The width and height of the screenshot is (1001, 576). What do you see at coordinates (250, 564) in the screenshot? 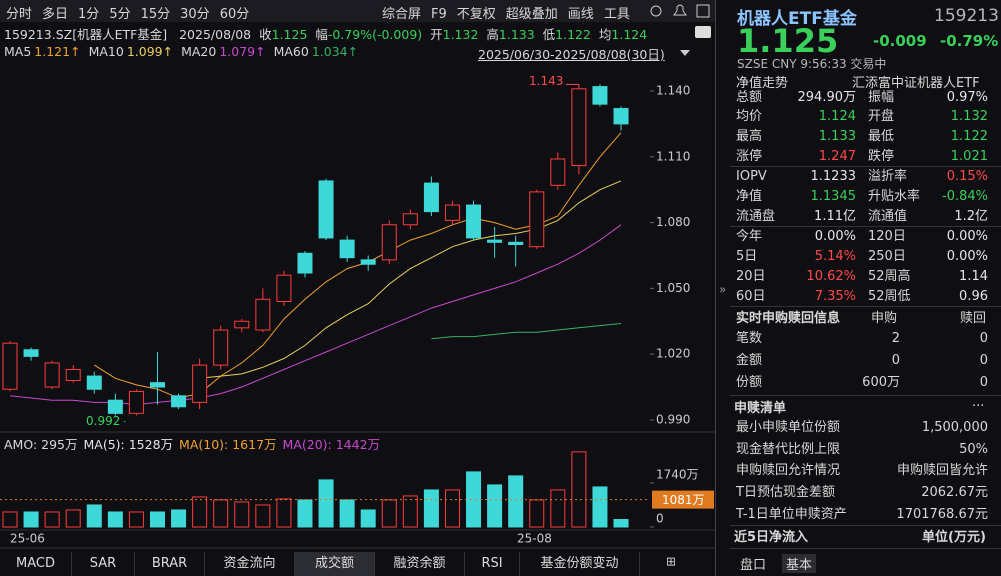
I see `tab: 资金流向` at bounding box center [250, 564].